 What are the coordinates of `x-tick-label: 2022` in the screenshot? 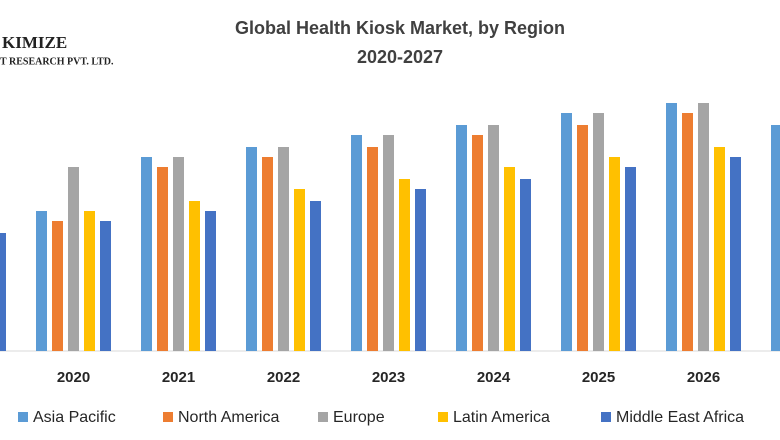 It's located at (283, 377).